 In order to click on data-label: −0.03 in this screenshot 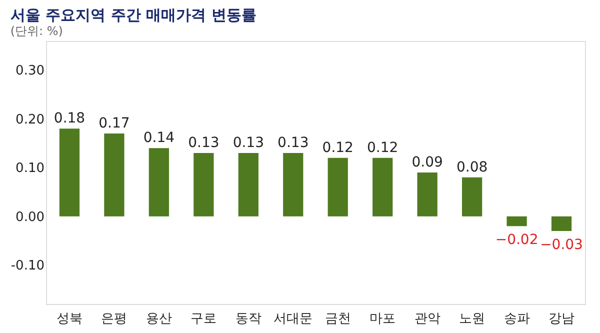, I will do `click(561, 244)`.